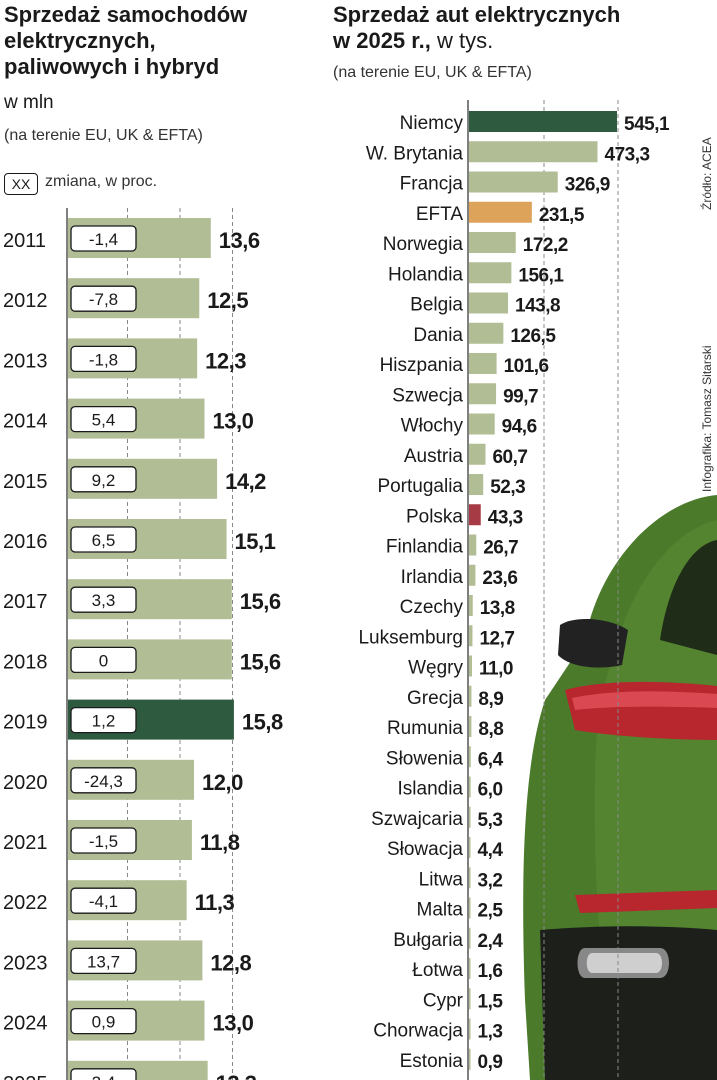  I want to click on country-label: Dania, so click(438, 335).